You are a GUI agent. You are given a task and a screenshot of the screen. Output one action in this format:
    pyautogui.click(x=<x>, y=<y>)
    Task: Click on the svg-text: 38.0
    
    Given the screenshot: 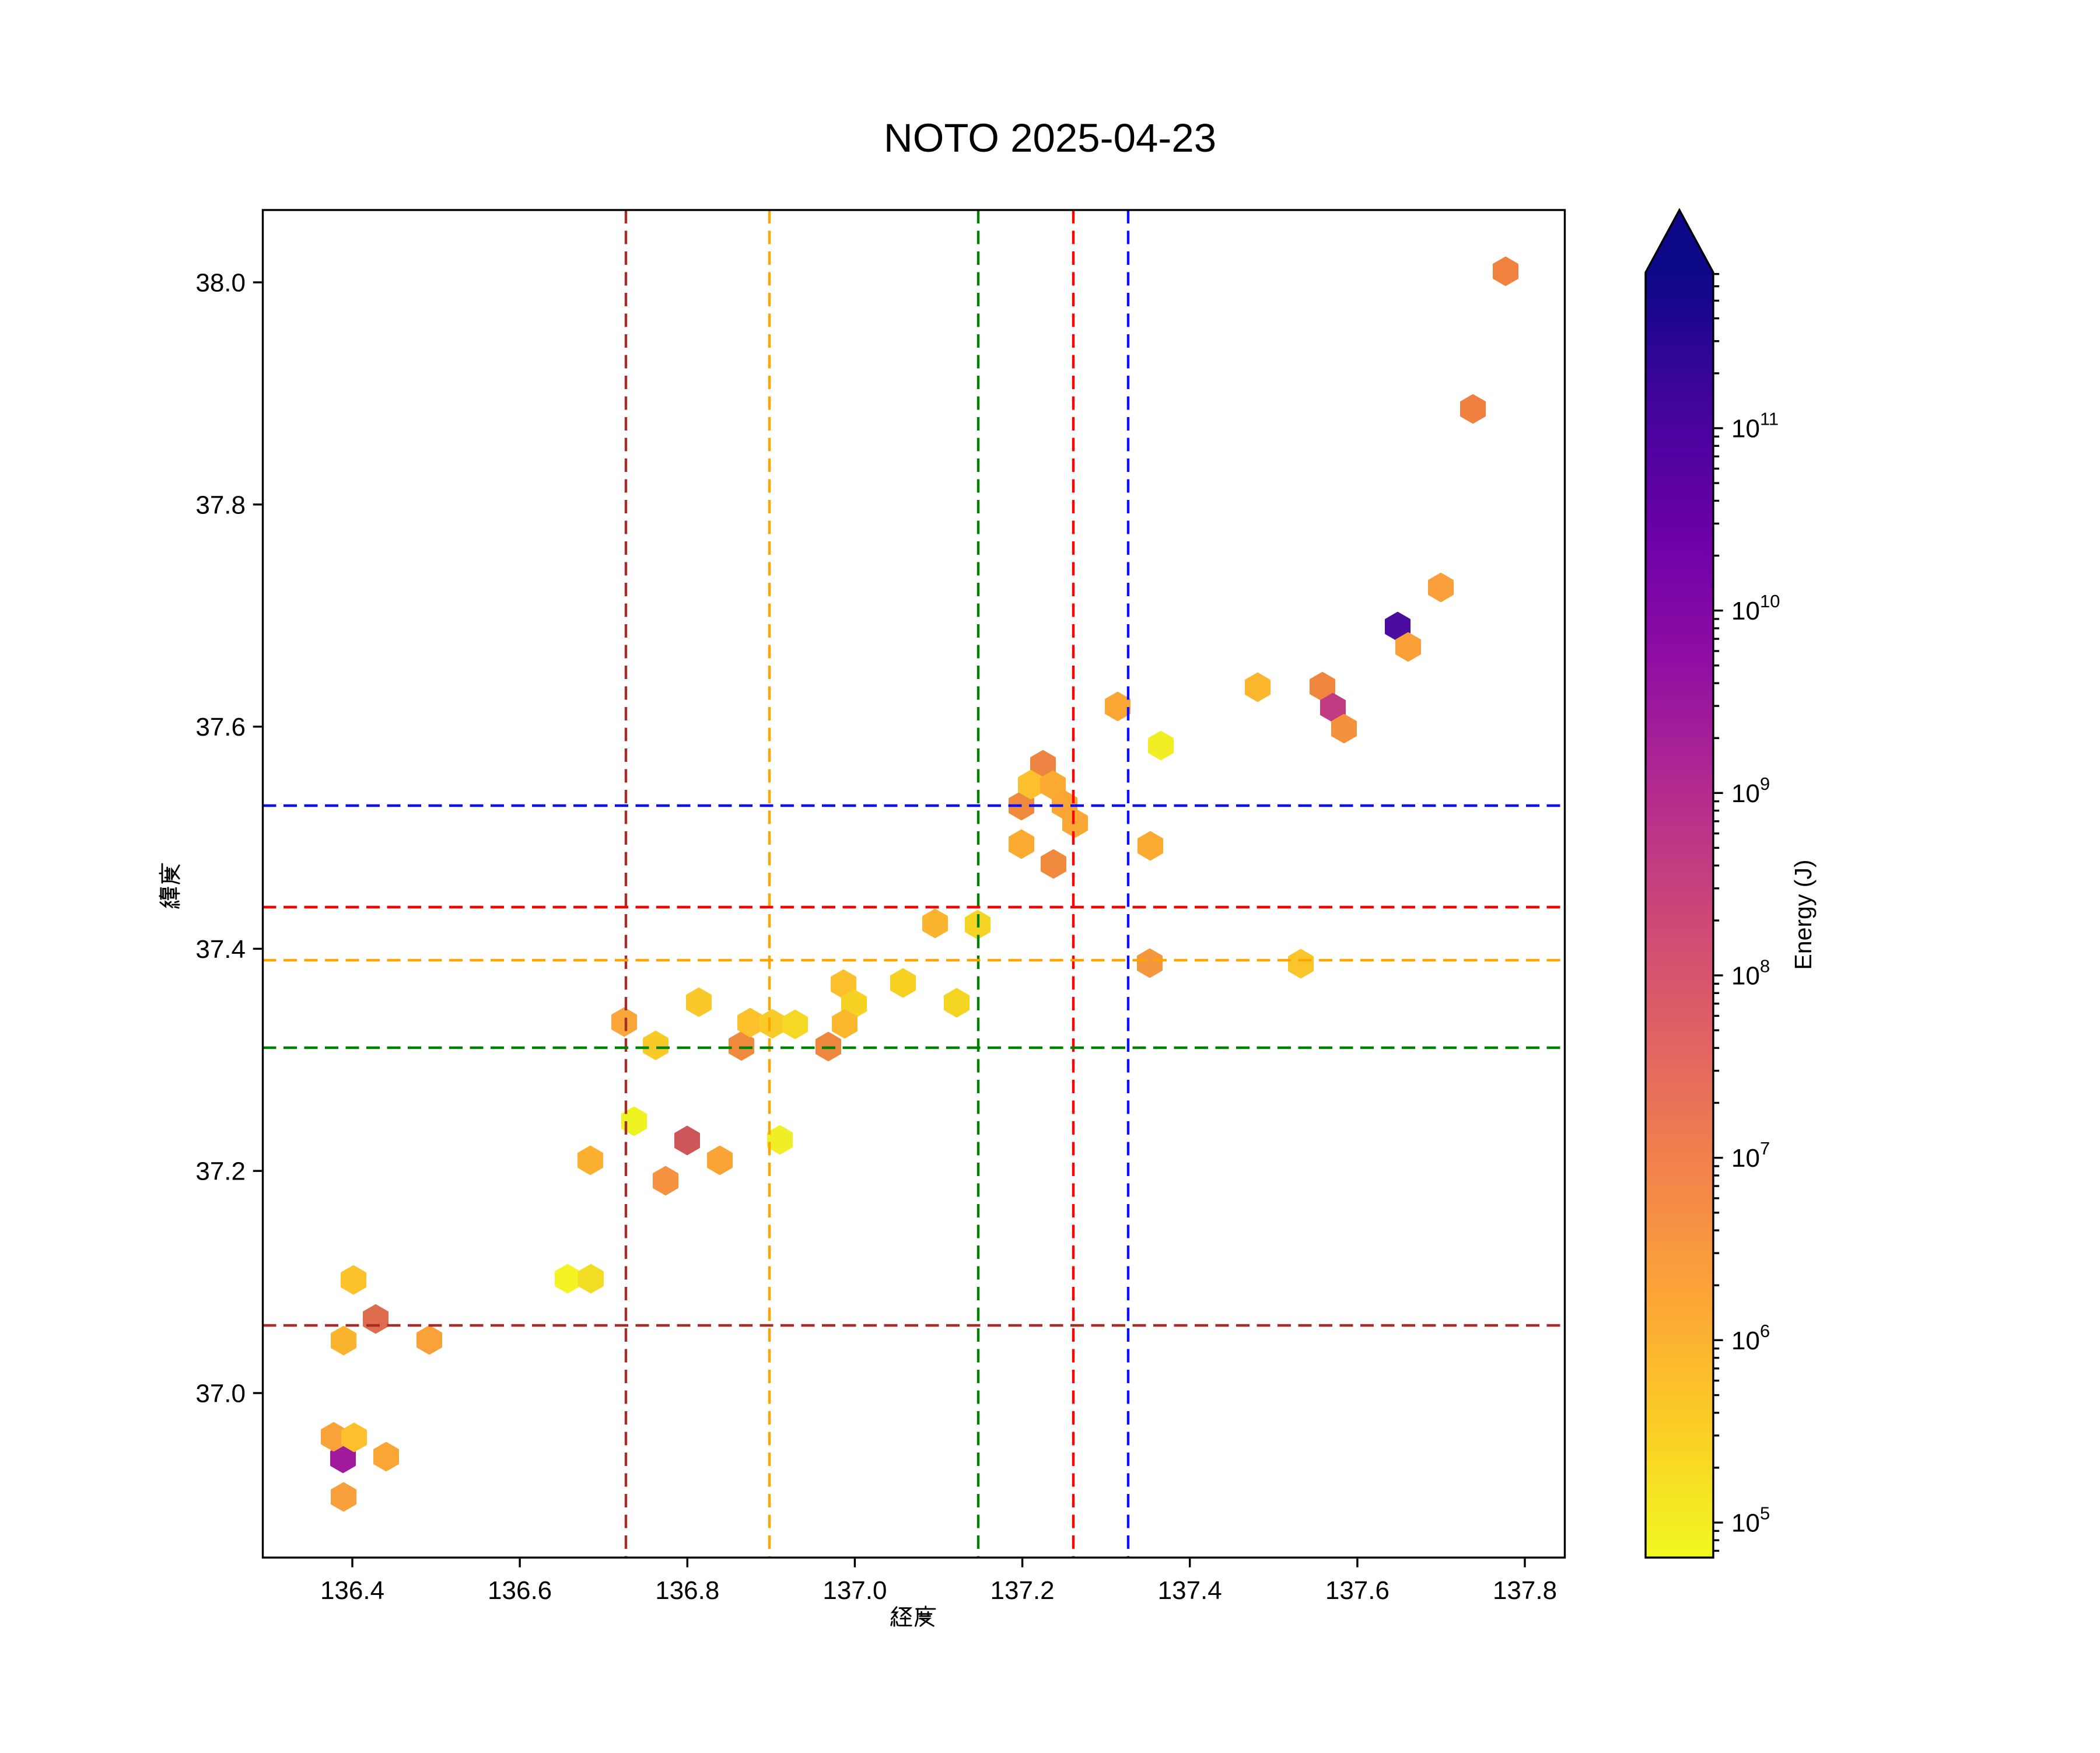 What is the action you would take?
    pyautogui.click(x=220, y=283)
    